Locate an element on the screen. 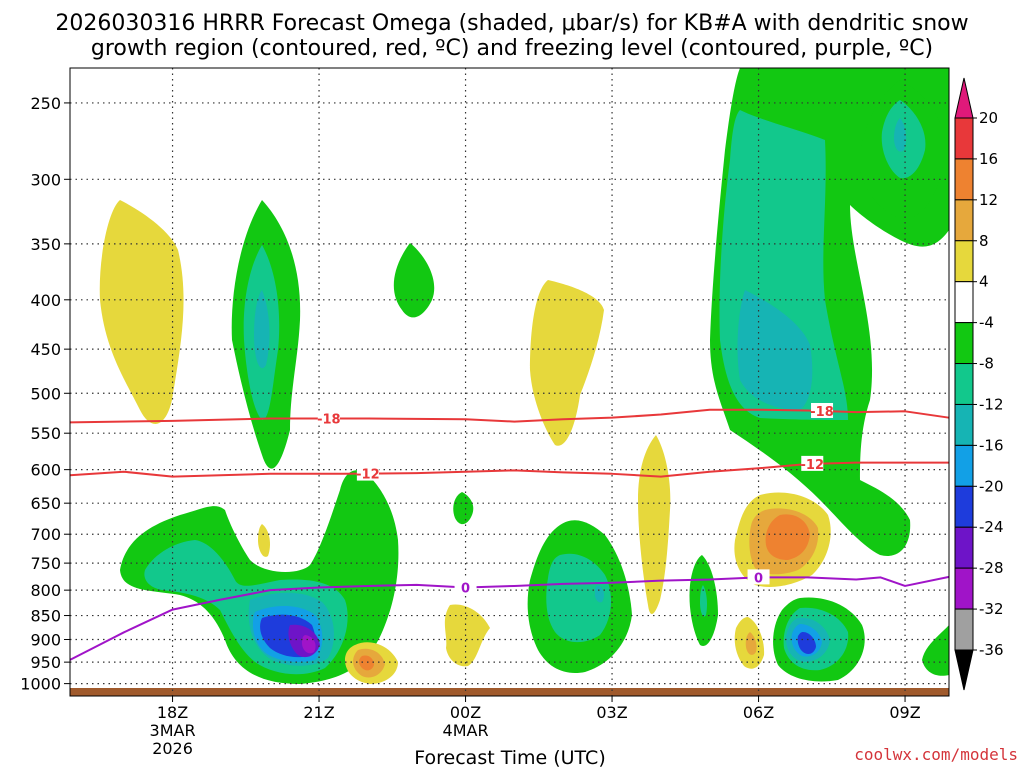 The width and height of the screenshot is (1024, 768). y-tick-label: 750 is located at coordinates (45, 563).